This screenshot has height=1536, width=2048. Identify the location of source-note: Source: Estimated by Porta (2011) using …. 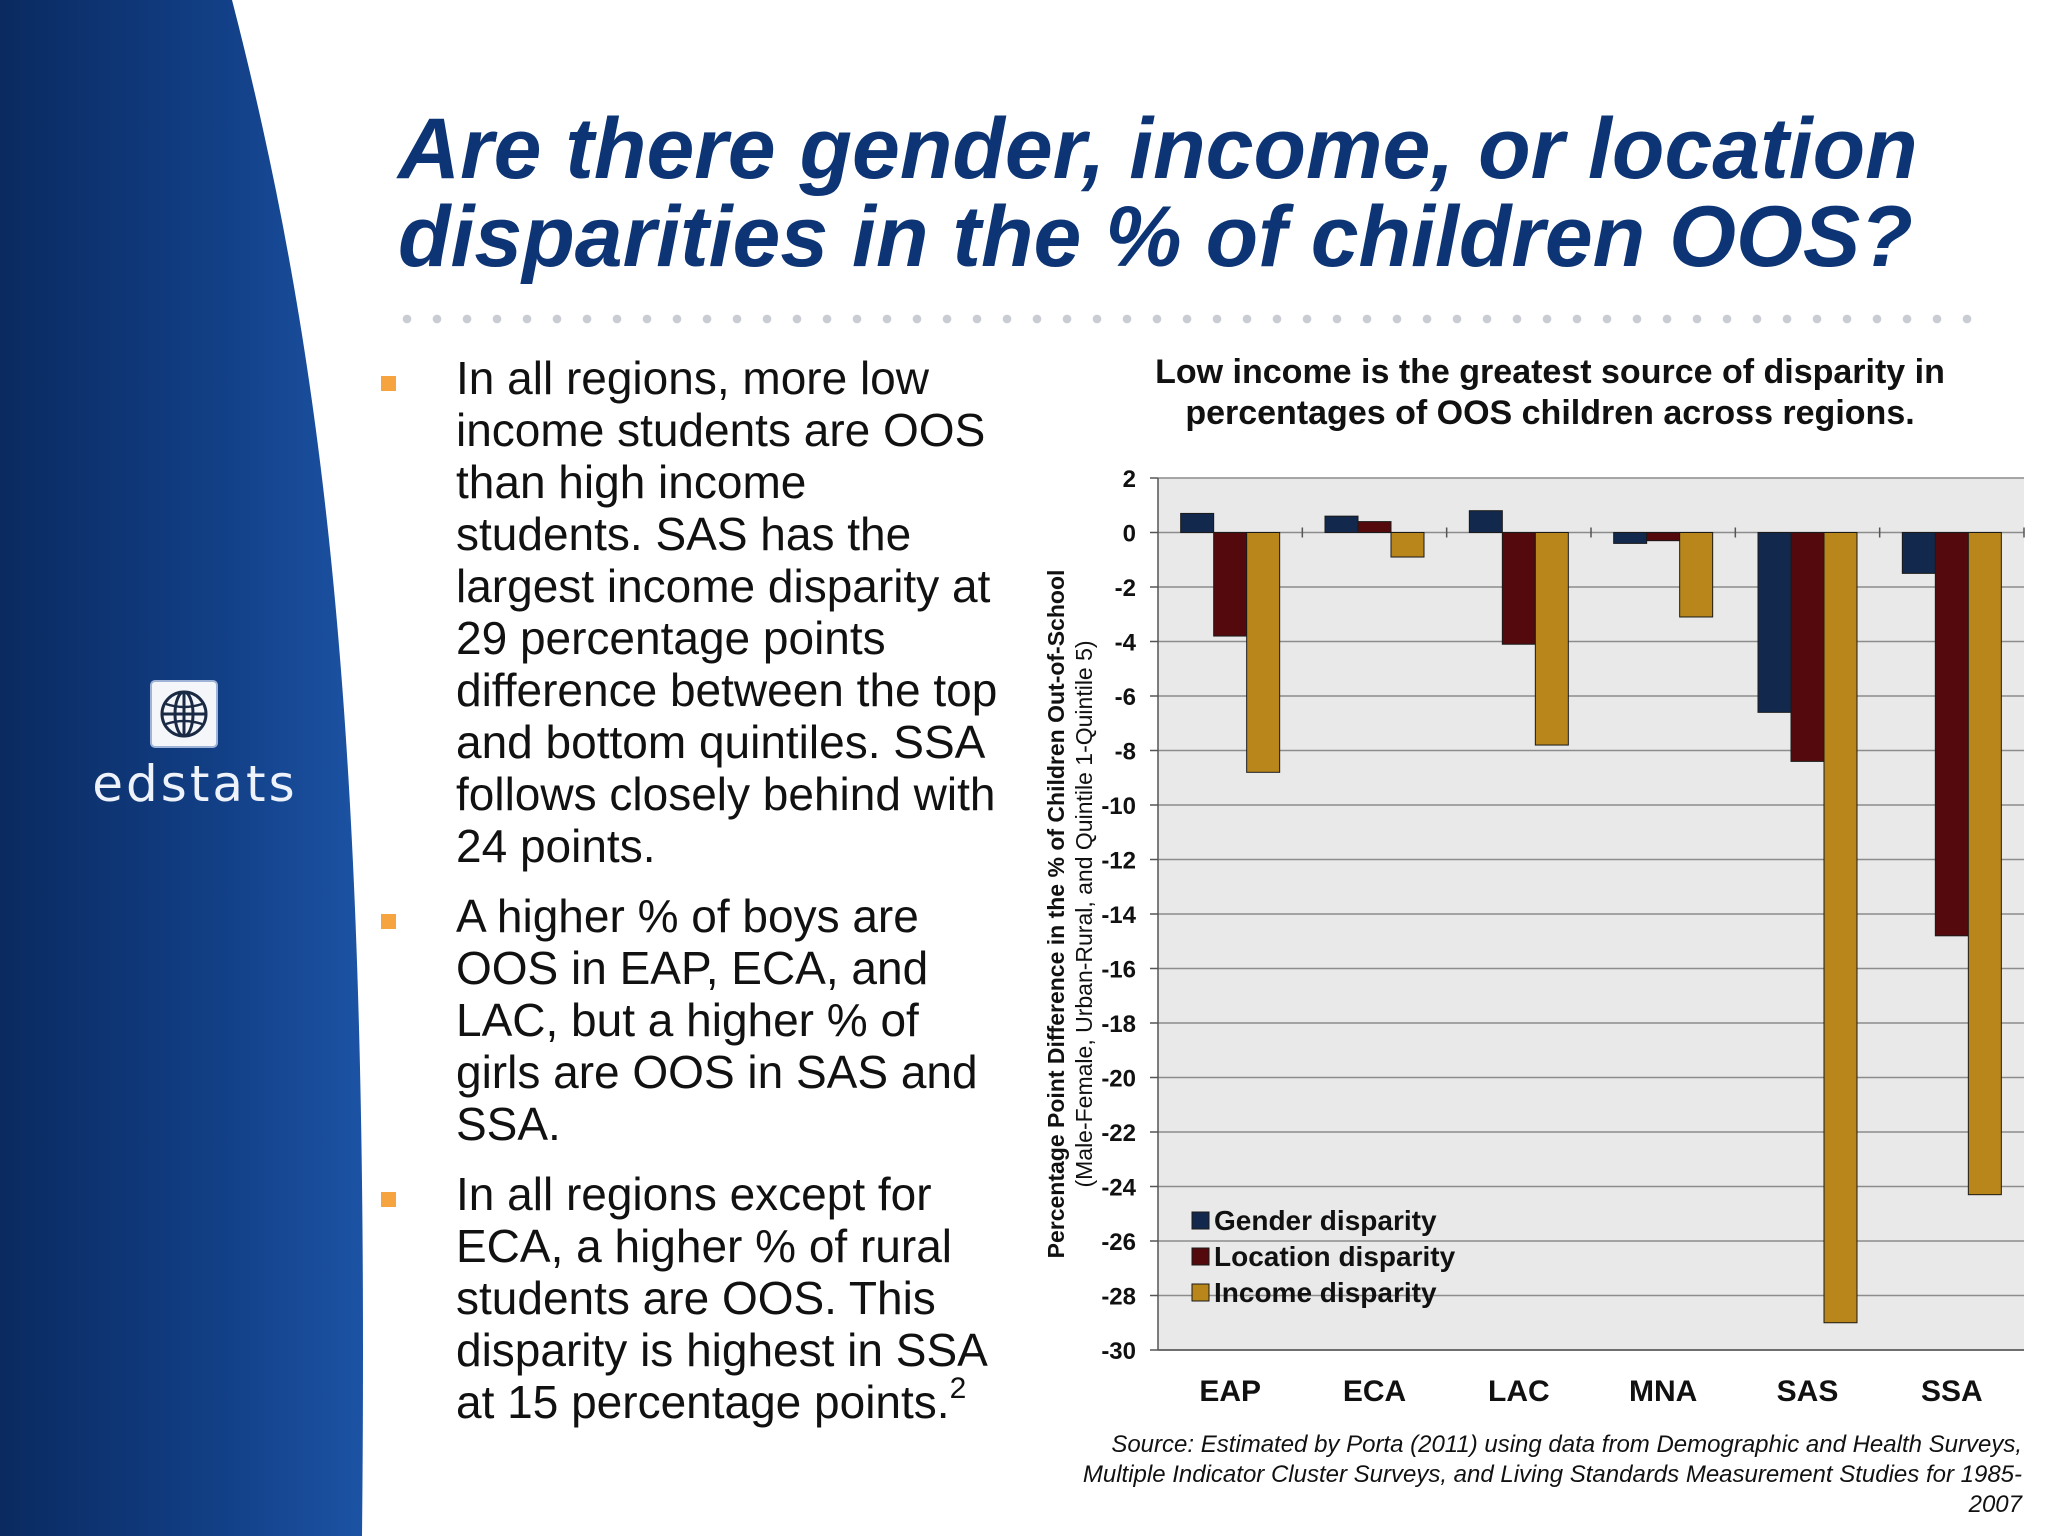
(1552, 1474).